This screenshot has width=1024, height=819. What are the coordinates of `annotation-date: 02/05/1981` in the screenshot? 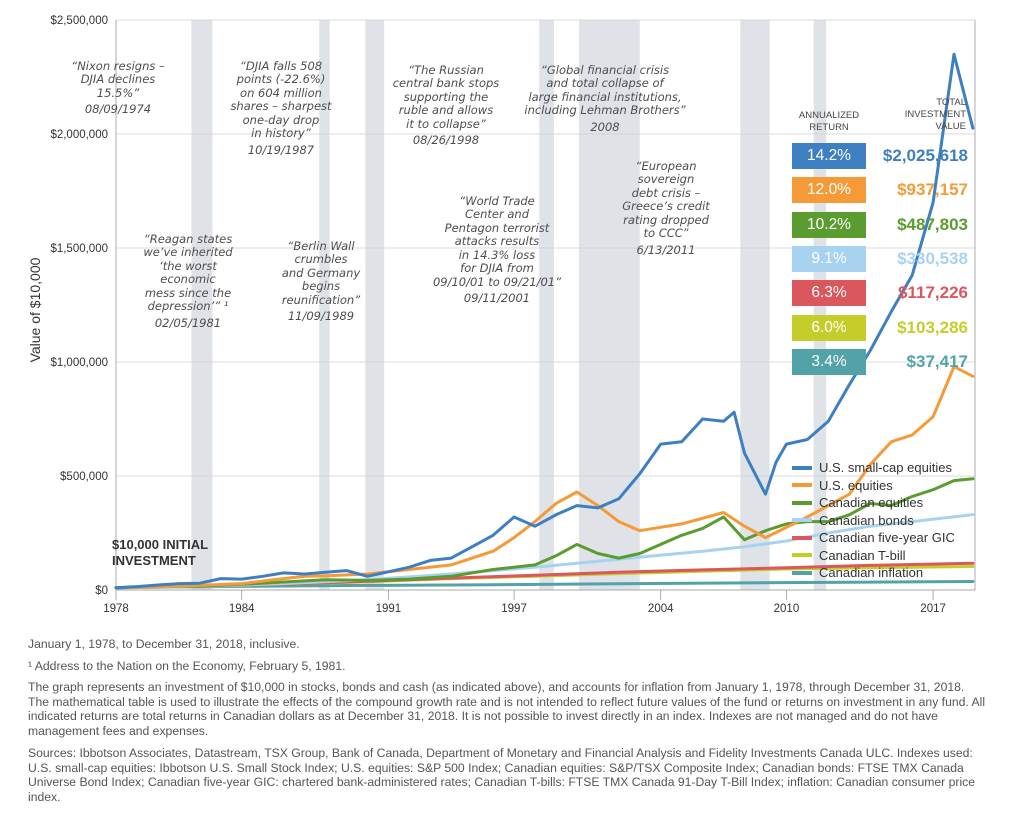 It's located at (188, 322).